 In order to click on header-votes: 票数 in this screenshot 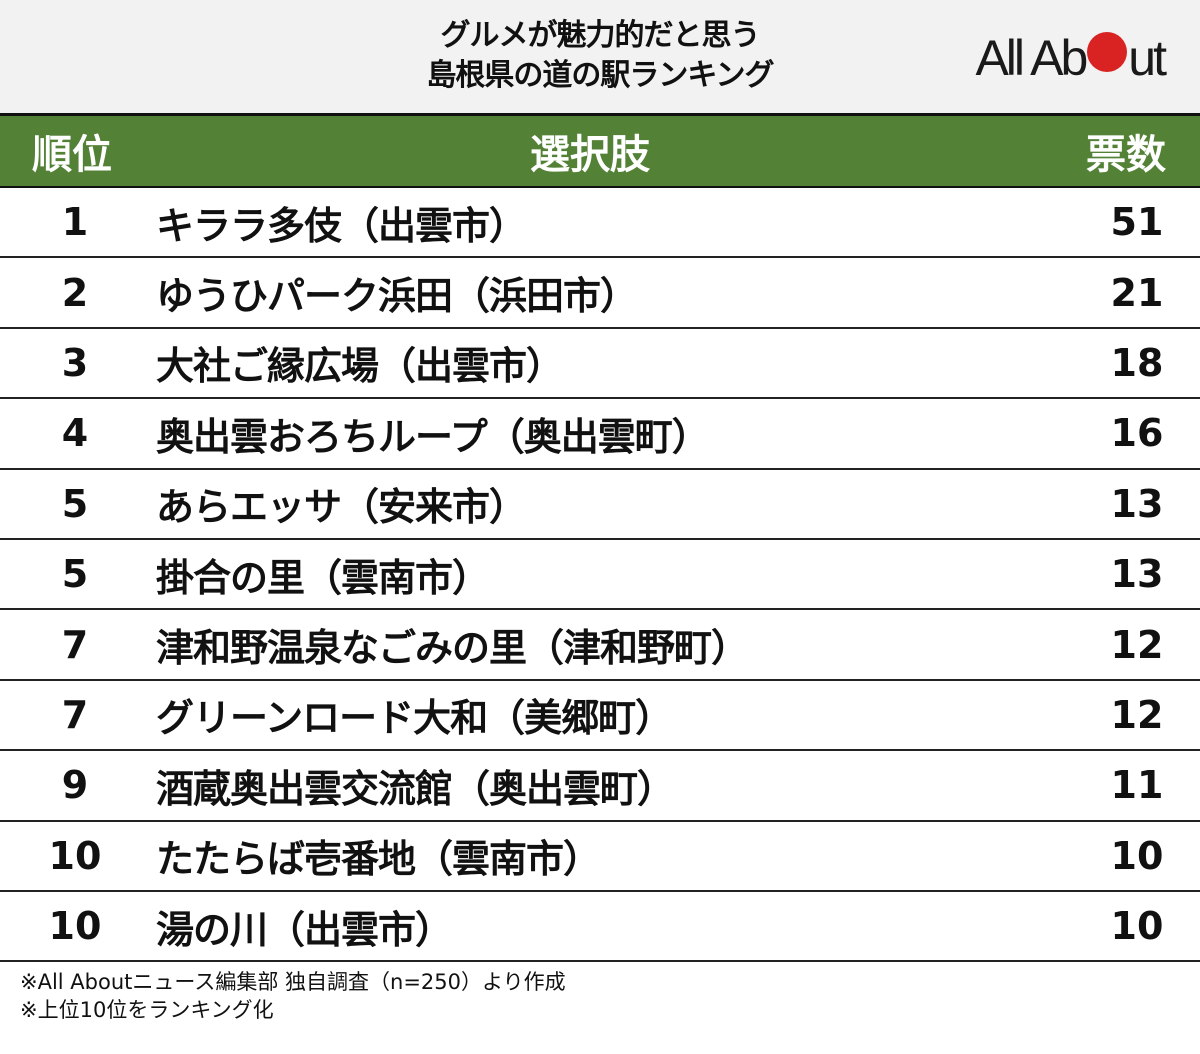, I will do `click(1126, 155)`.